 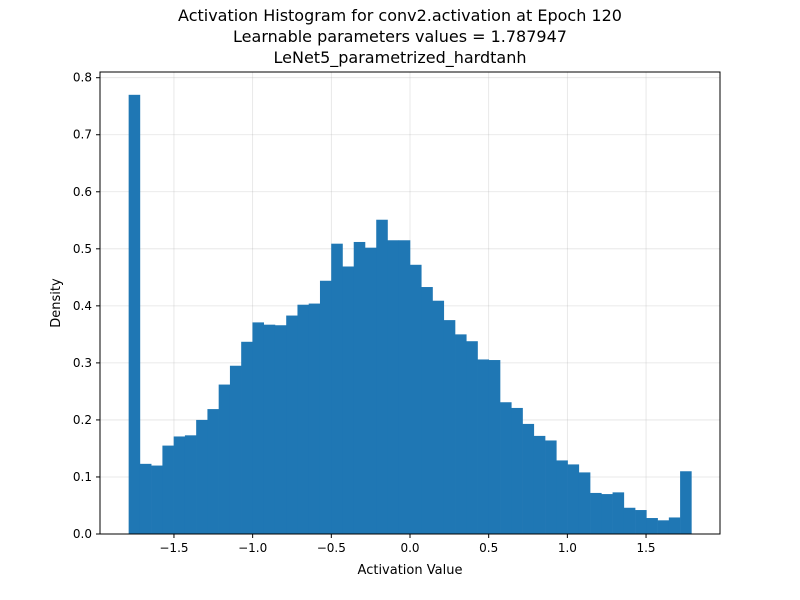 What do you see at coordinates (82, 363) in the screenshot?
I see `y-tick-label: 0.3` at bounding box center [82, 363].